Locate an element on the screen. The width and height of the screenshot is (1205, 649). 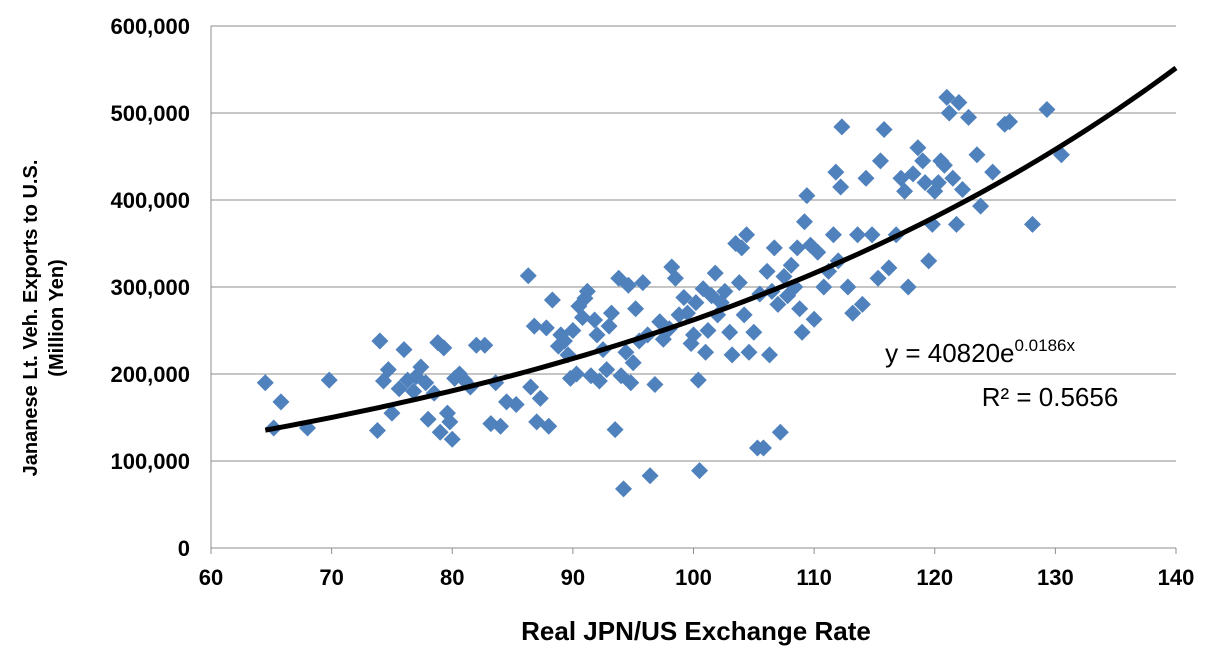
r-squared-label: R² = 0.5656 is located at coordinates (1050, 397).